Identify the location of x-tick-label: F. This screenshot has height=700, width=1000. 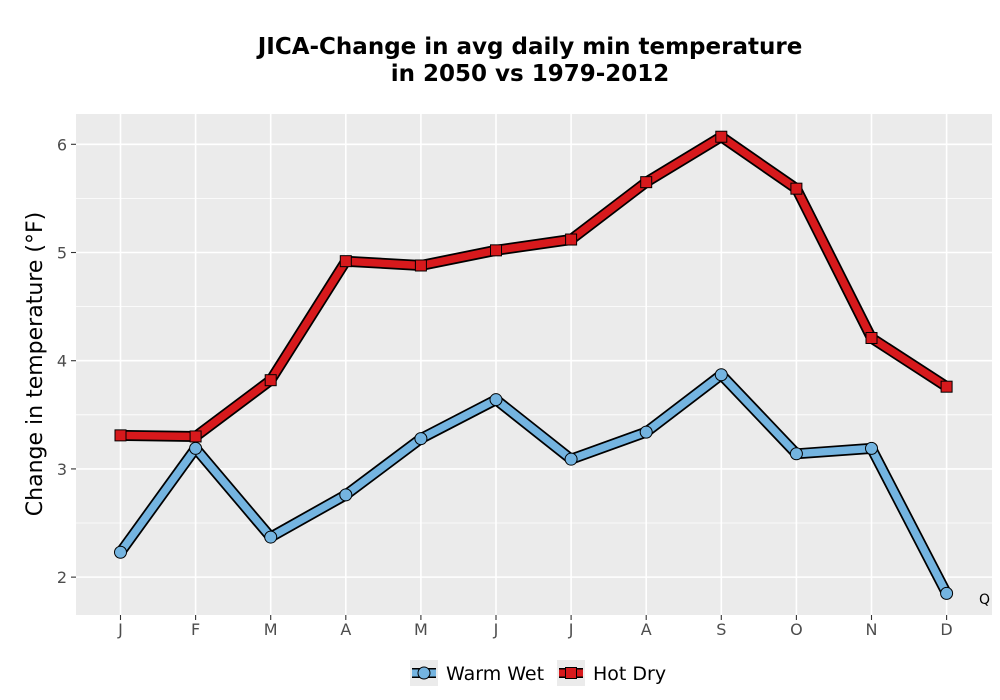
(195, 629).